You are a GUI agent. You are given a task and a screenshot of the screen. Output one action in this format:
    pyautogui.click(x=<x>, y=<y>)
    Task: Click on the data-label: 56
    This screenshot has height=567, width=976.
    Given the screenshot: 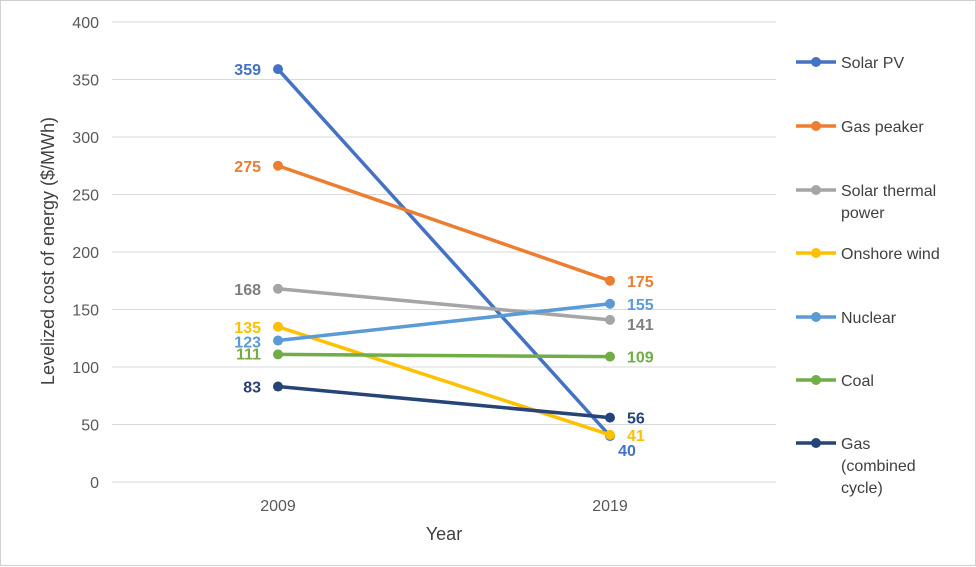 What is the action you would take?
    pyautogui.click(x=636, y=419)
    